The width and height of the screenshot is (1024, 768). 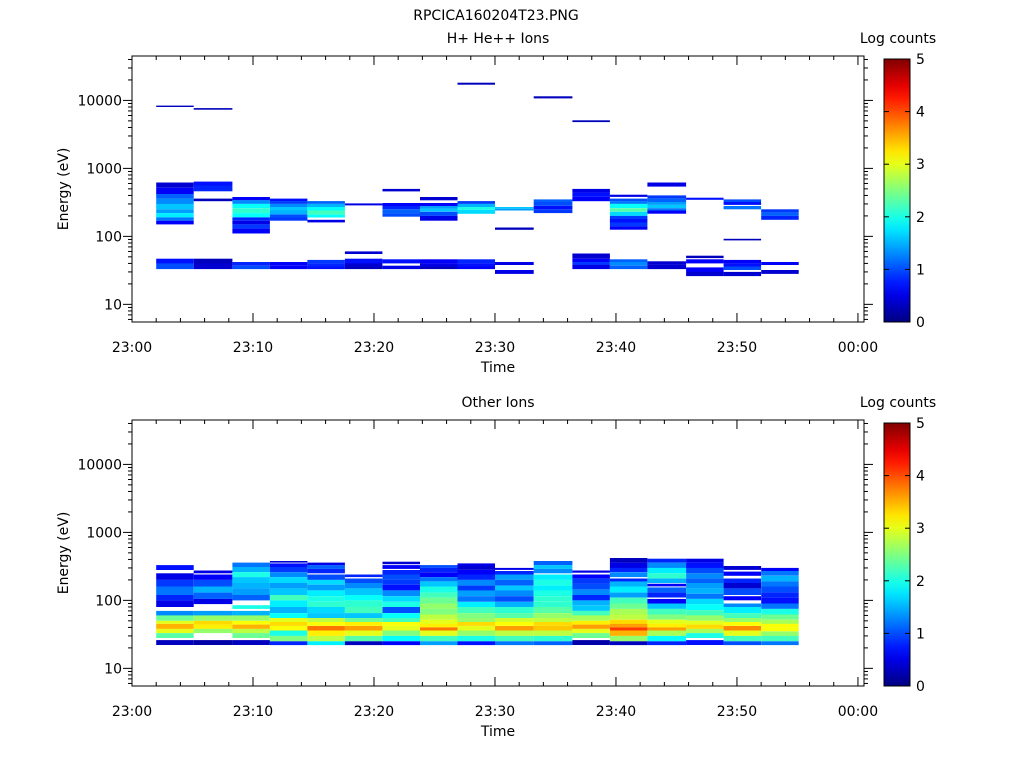 I want to click on colorbar-tick-label: 2, so click(x=920, y=218).